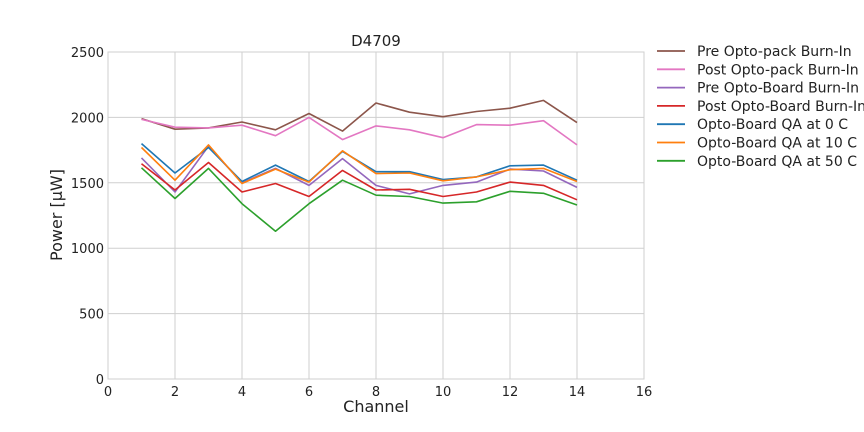 The height and width of the screenshot is (432, 864). Describe the element at coordinates (778, 70) in the screenshot. I see `legend-label: Post Opto-pack Burn-In` at that location.